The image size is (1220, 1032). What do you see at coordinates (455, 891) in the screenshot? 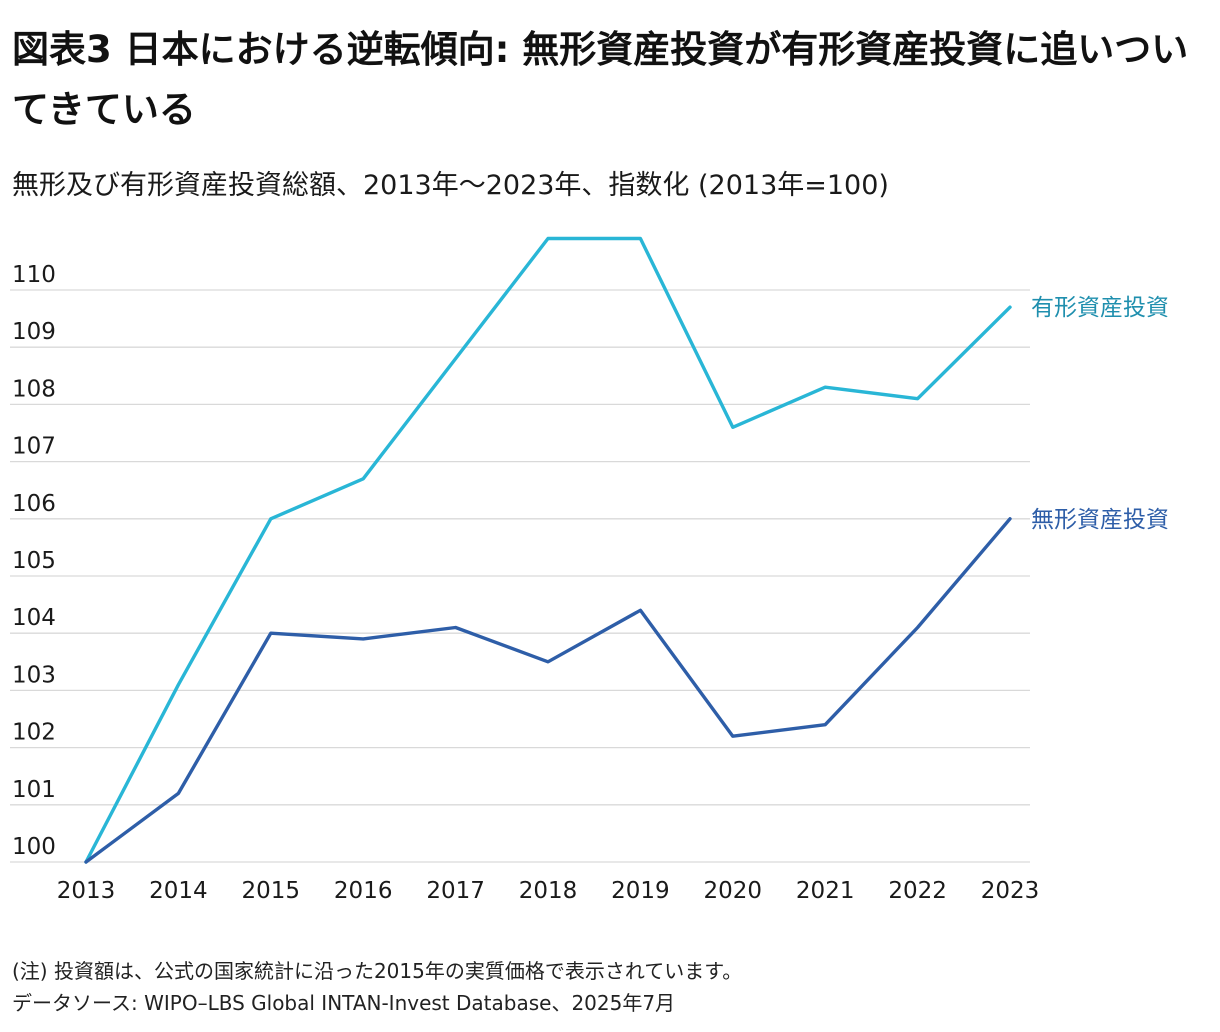
I see `x-tick-label: 2017` at bounding box center [455, 891].